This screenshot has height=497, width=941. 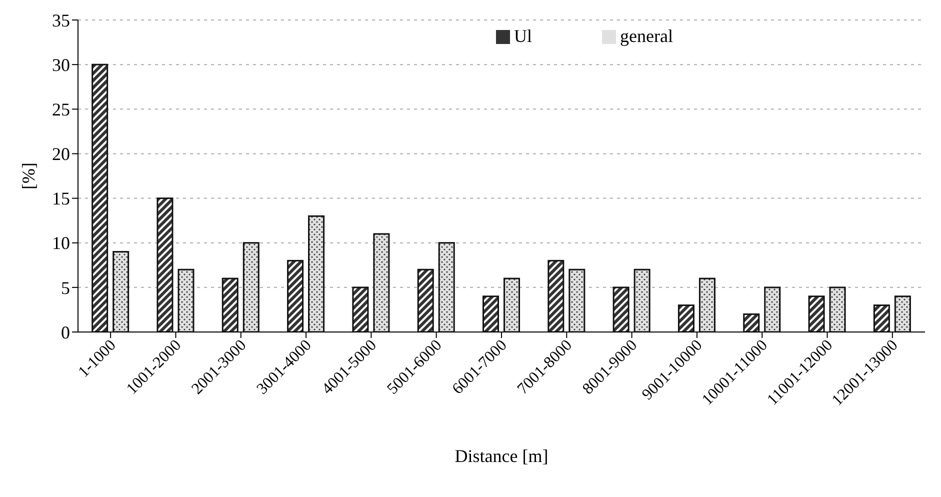 What do you see at coordinates (28, 176) in the screenshot?
I see `y-axis-title: [%]` at bounding box center [28, 176].